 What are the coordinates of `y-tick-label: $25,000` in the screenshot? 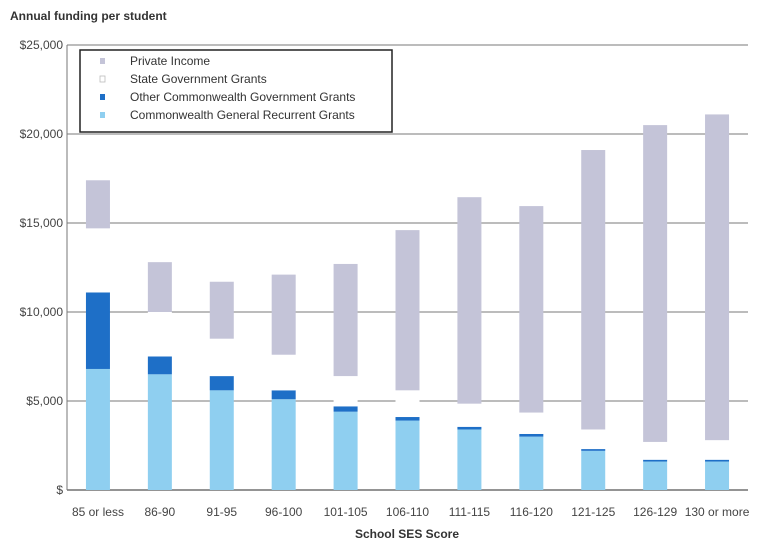 It's located at (42, 45).